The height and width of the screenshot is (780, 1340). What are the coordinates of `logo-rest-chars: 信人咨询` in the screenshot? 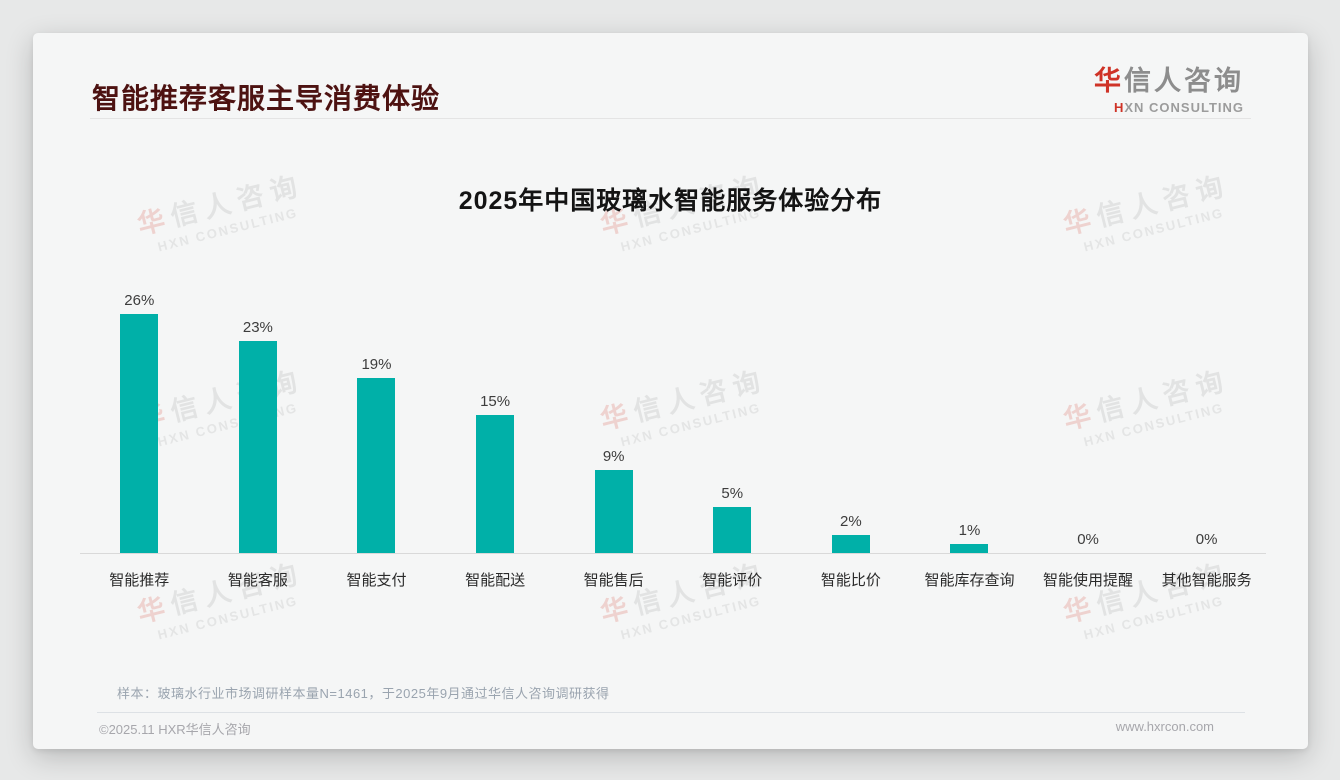 It's located at (1184, 81).